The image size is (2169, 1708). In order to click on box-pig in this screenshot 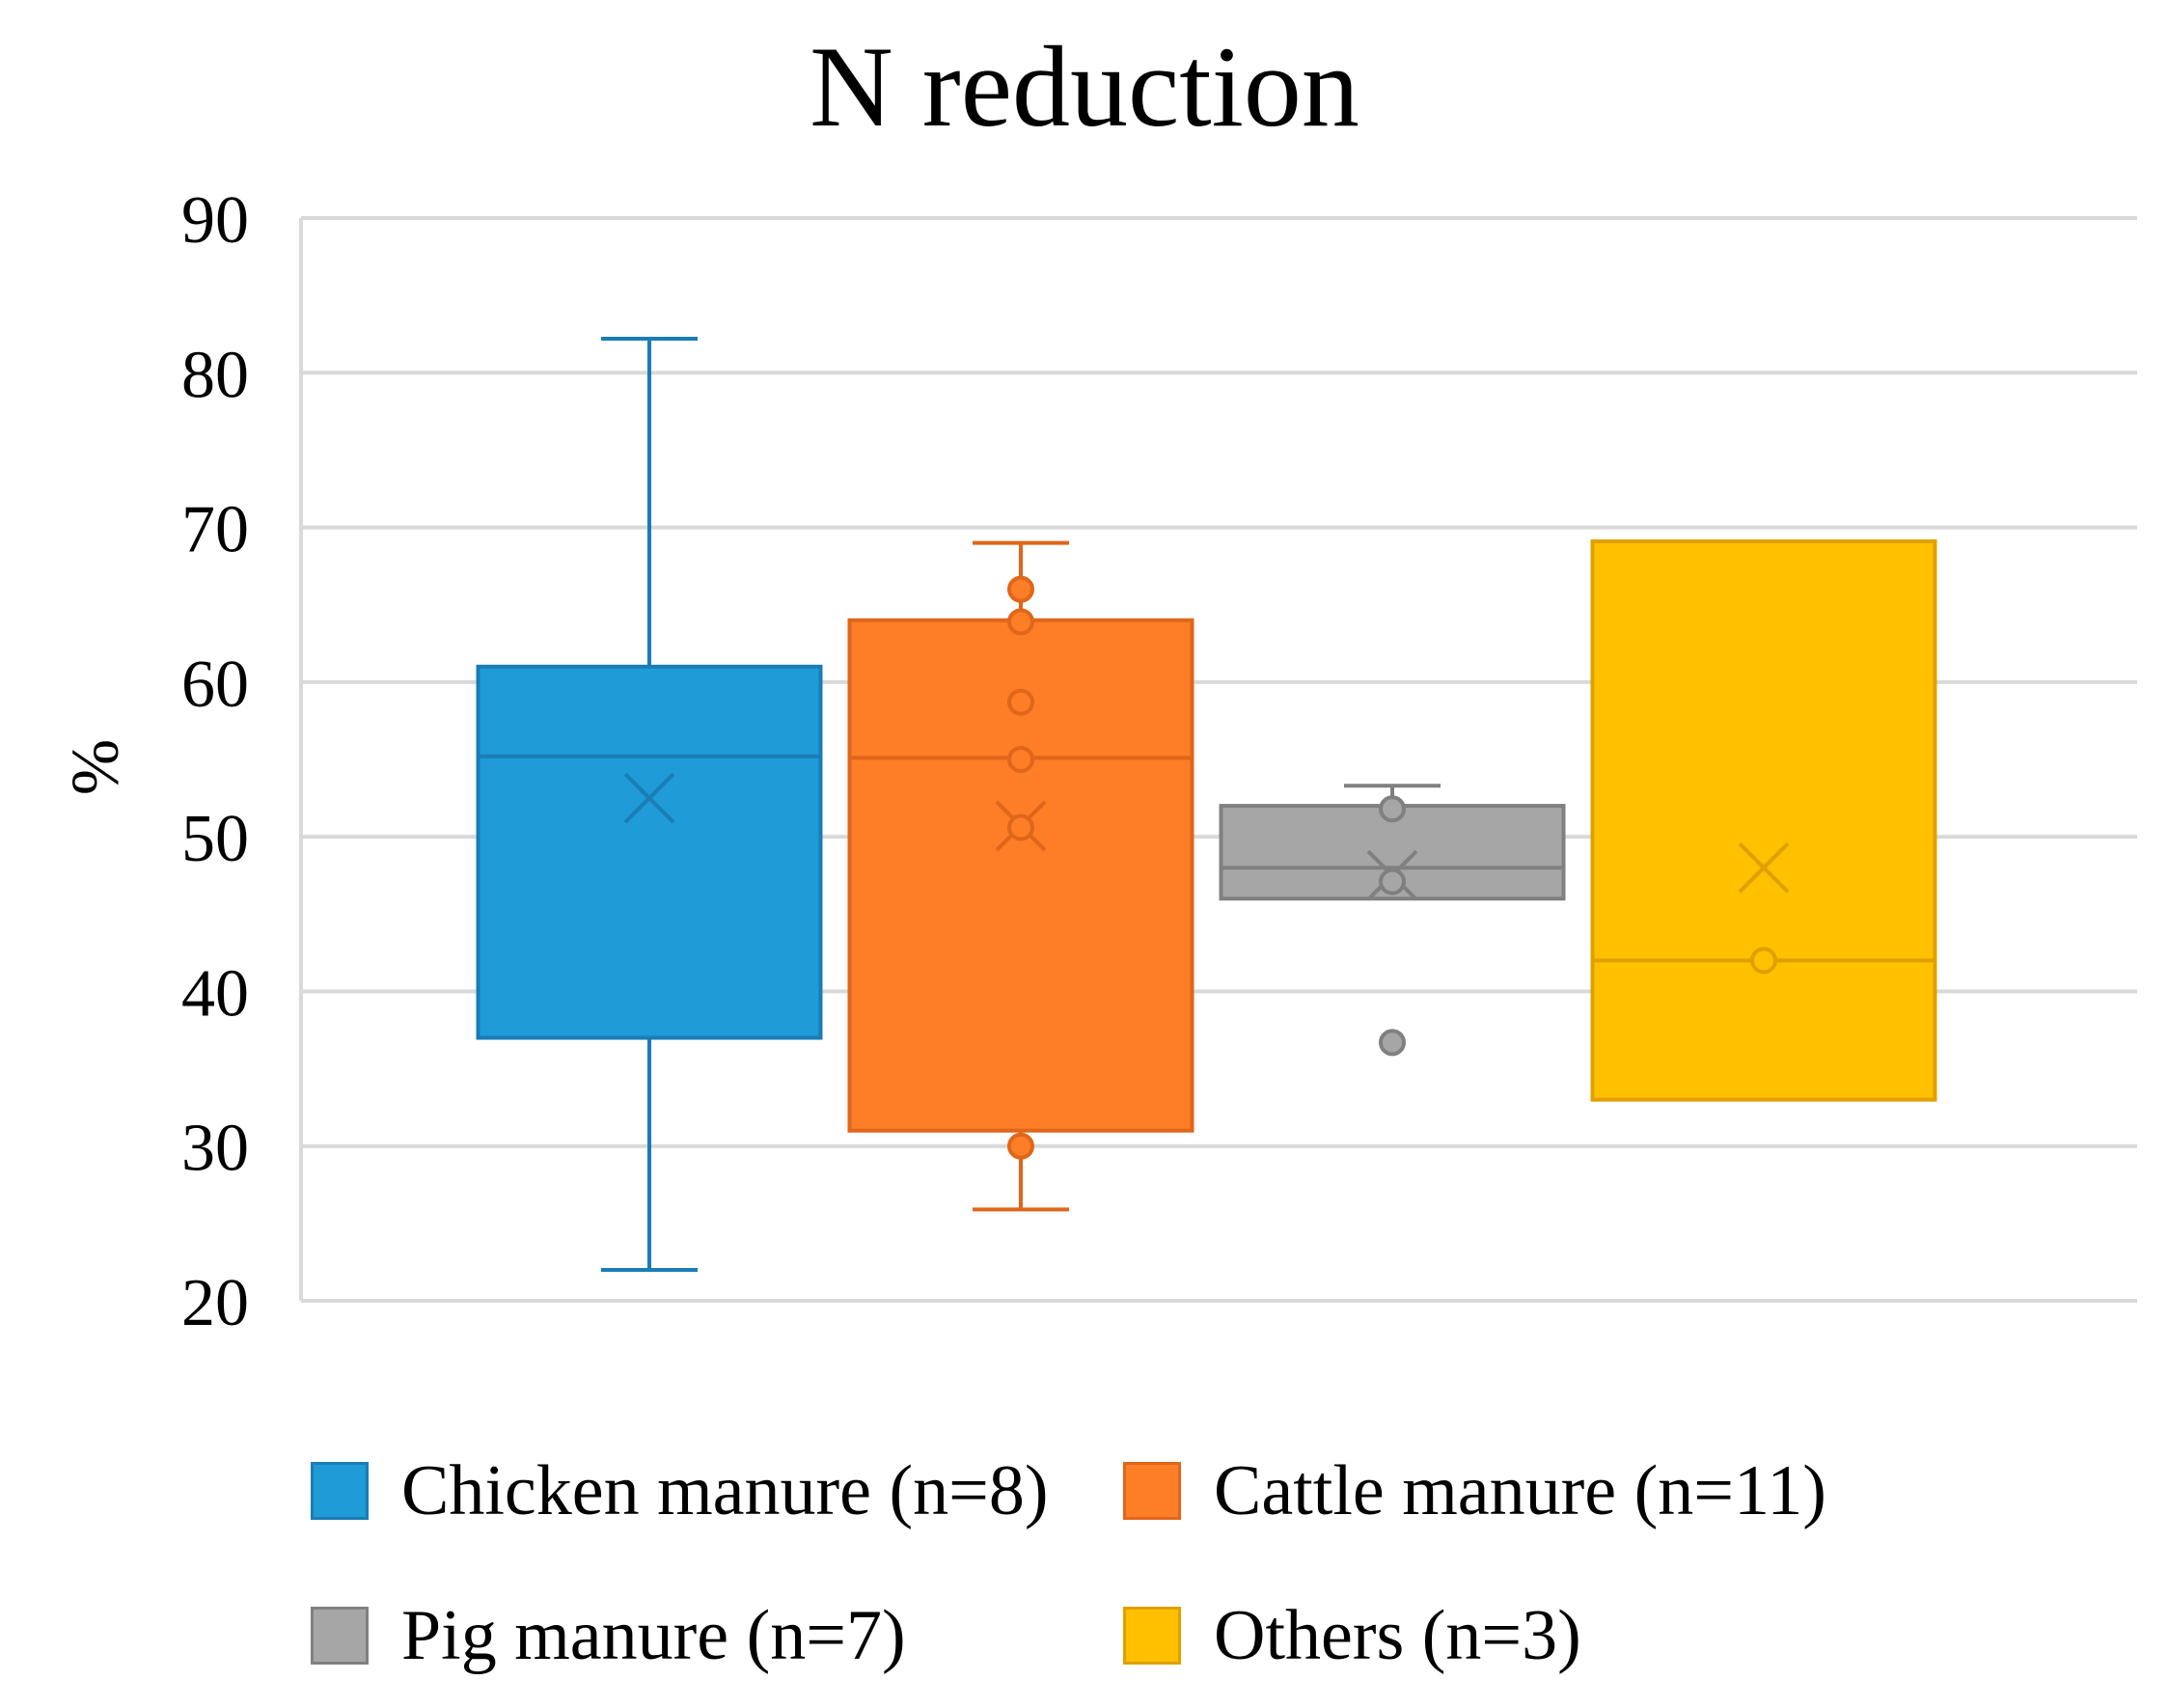, I will do `click(1392, 920)`.